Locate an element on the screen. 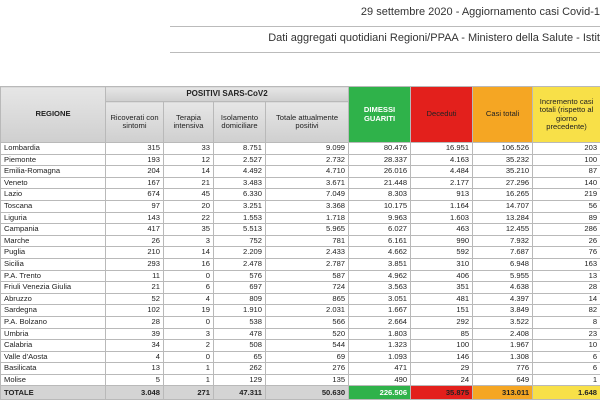 This screenshot has width=600, height=414. table-row: Basilicata 13 1 262 276 471 29 776 6 is located at coordinates (300, 368).